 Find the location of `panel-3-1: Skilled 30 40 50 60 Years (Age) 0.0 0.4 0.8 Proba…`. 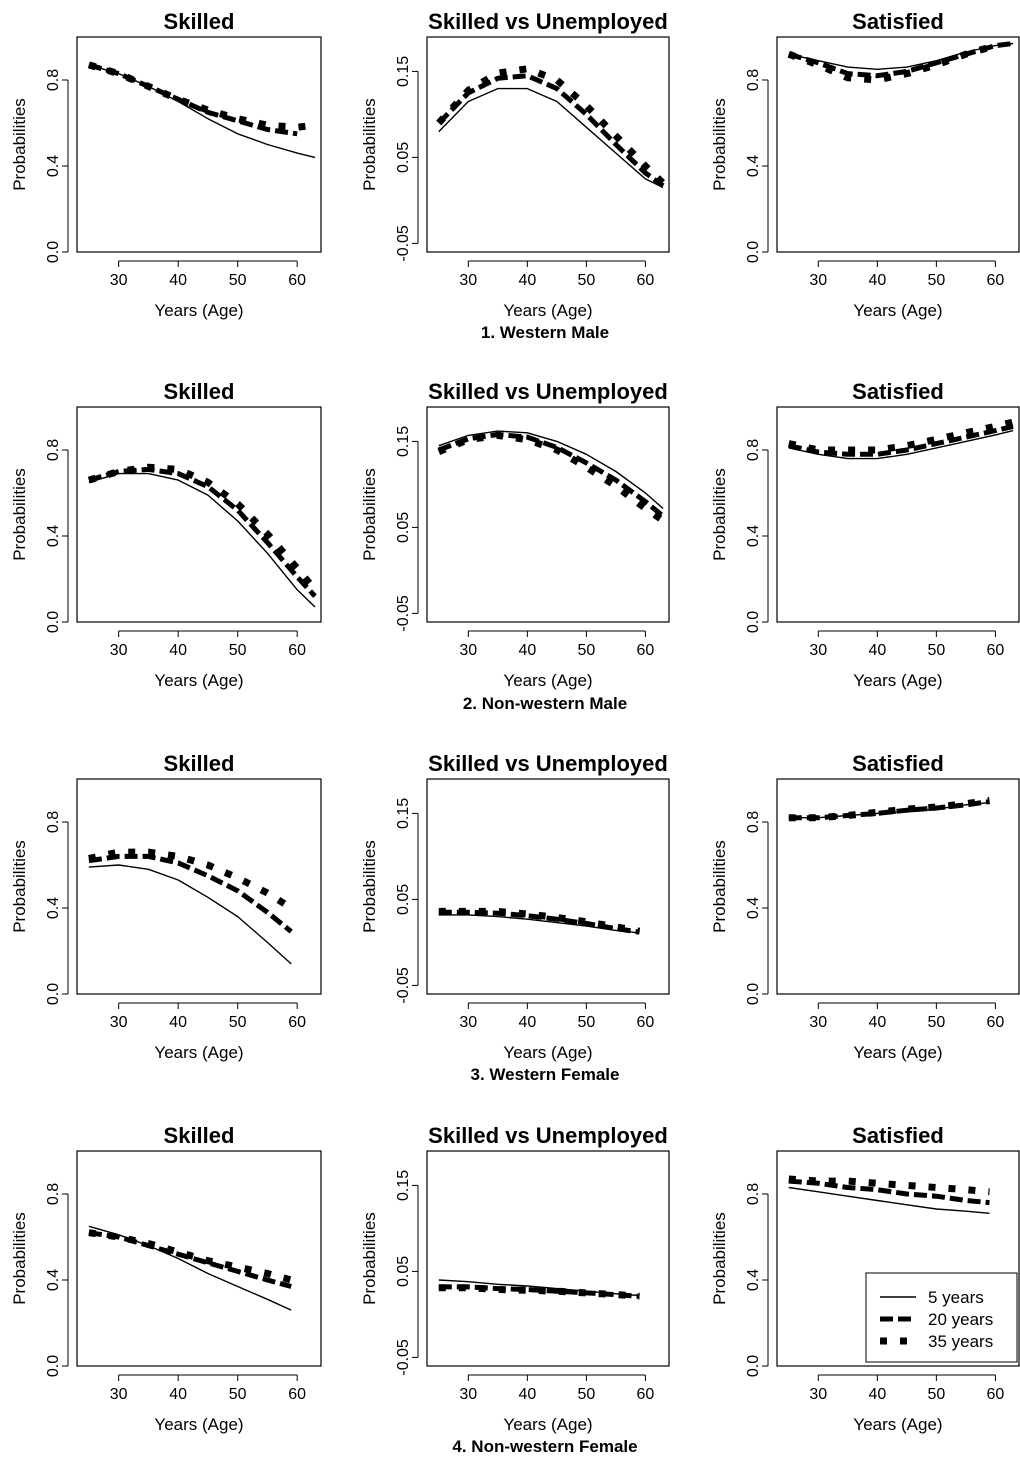

panel-3-1: Skilled 30 40 50 60 Years (Age) 0.0 0.4 0.8 Proba… is located at coordinates (166, 906).